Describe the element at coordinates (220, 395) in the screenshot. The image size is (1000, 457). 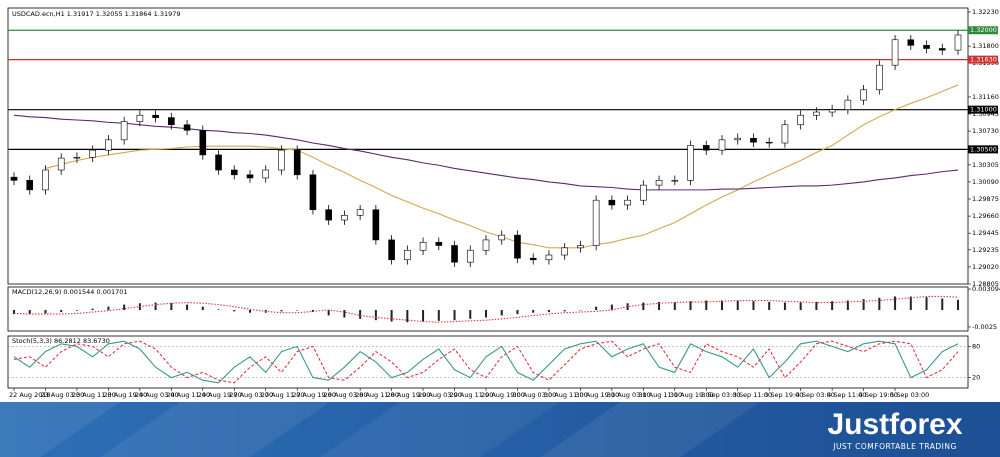
I see `x-tick-label: 24 Aug 19:00` at that location.